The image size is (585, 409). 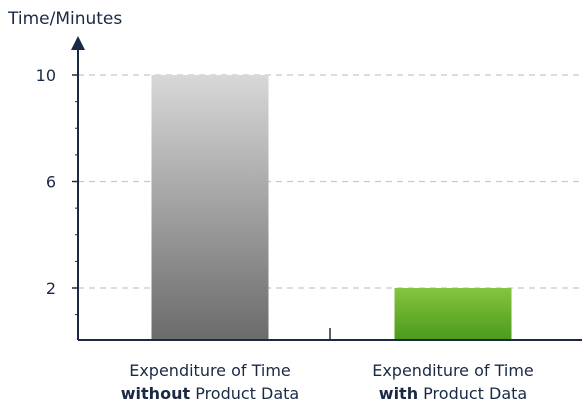 I want to click on y-tick-label: 6, so click(x=51, y=182).